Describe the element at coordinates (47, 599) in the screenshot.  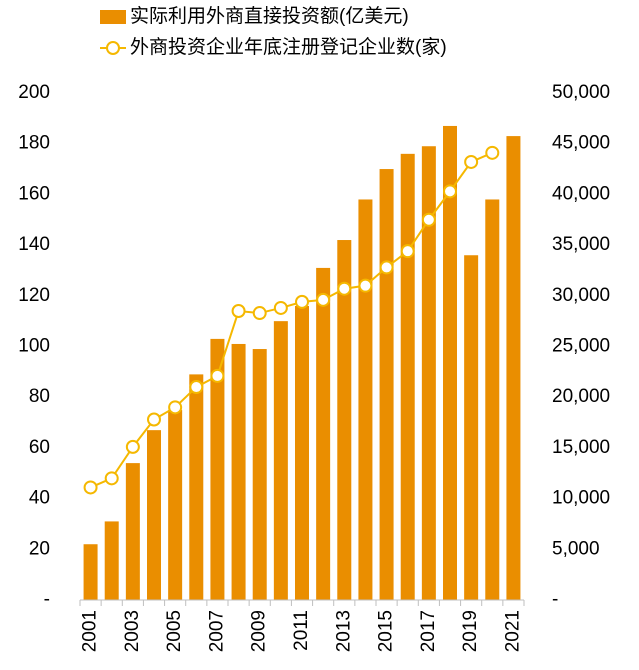
I see `y-tick-label: -` at that location.